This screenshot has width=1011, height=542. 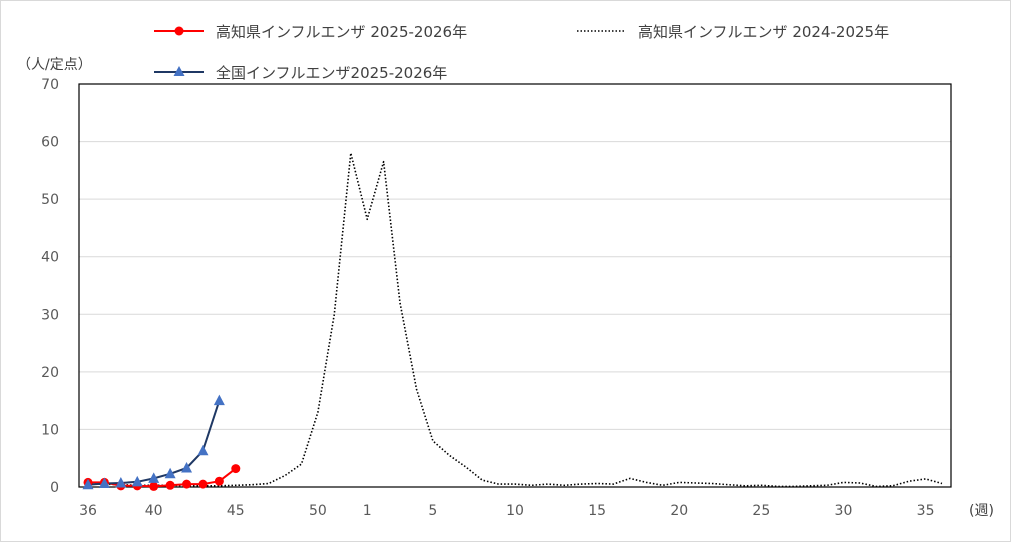 What do you see at coordinates (515, 511) in the screenshot?
I see `x-tick-label: 10` at bounding box center [515, 511].